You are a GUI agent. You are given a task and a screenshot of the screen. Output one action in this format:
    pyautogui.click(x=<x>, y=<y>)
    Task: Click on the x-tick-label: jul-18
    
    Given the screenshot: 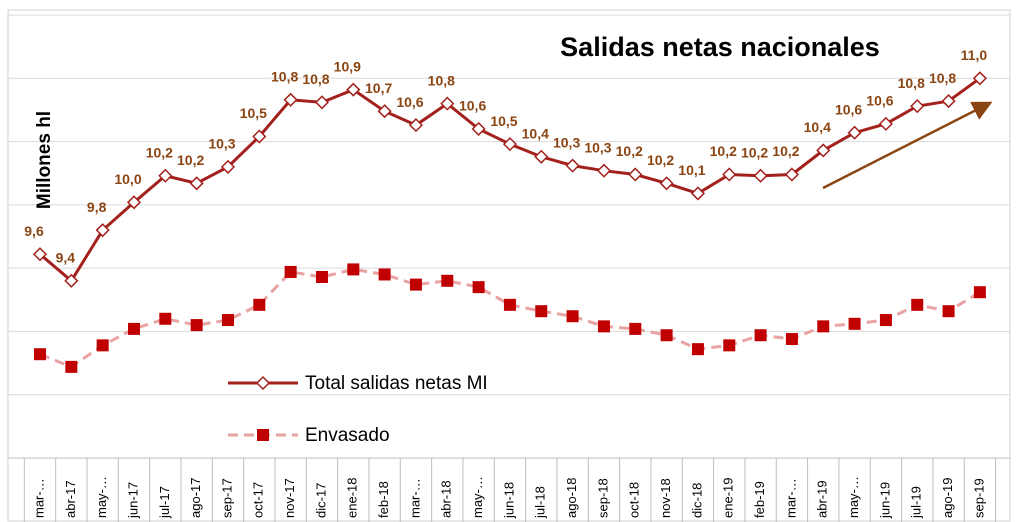 What is the action you would take?
    pyautogui.click(x=540, y=502)
    